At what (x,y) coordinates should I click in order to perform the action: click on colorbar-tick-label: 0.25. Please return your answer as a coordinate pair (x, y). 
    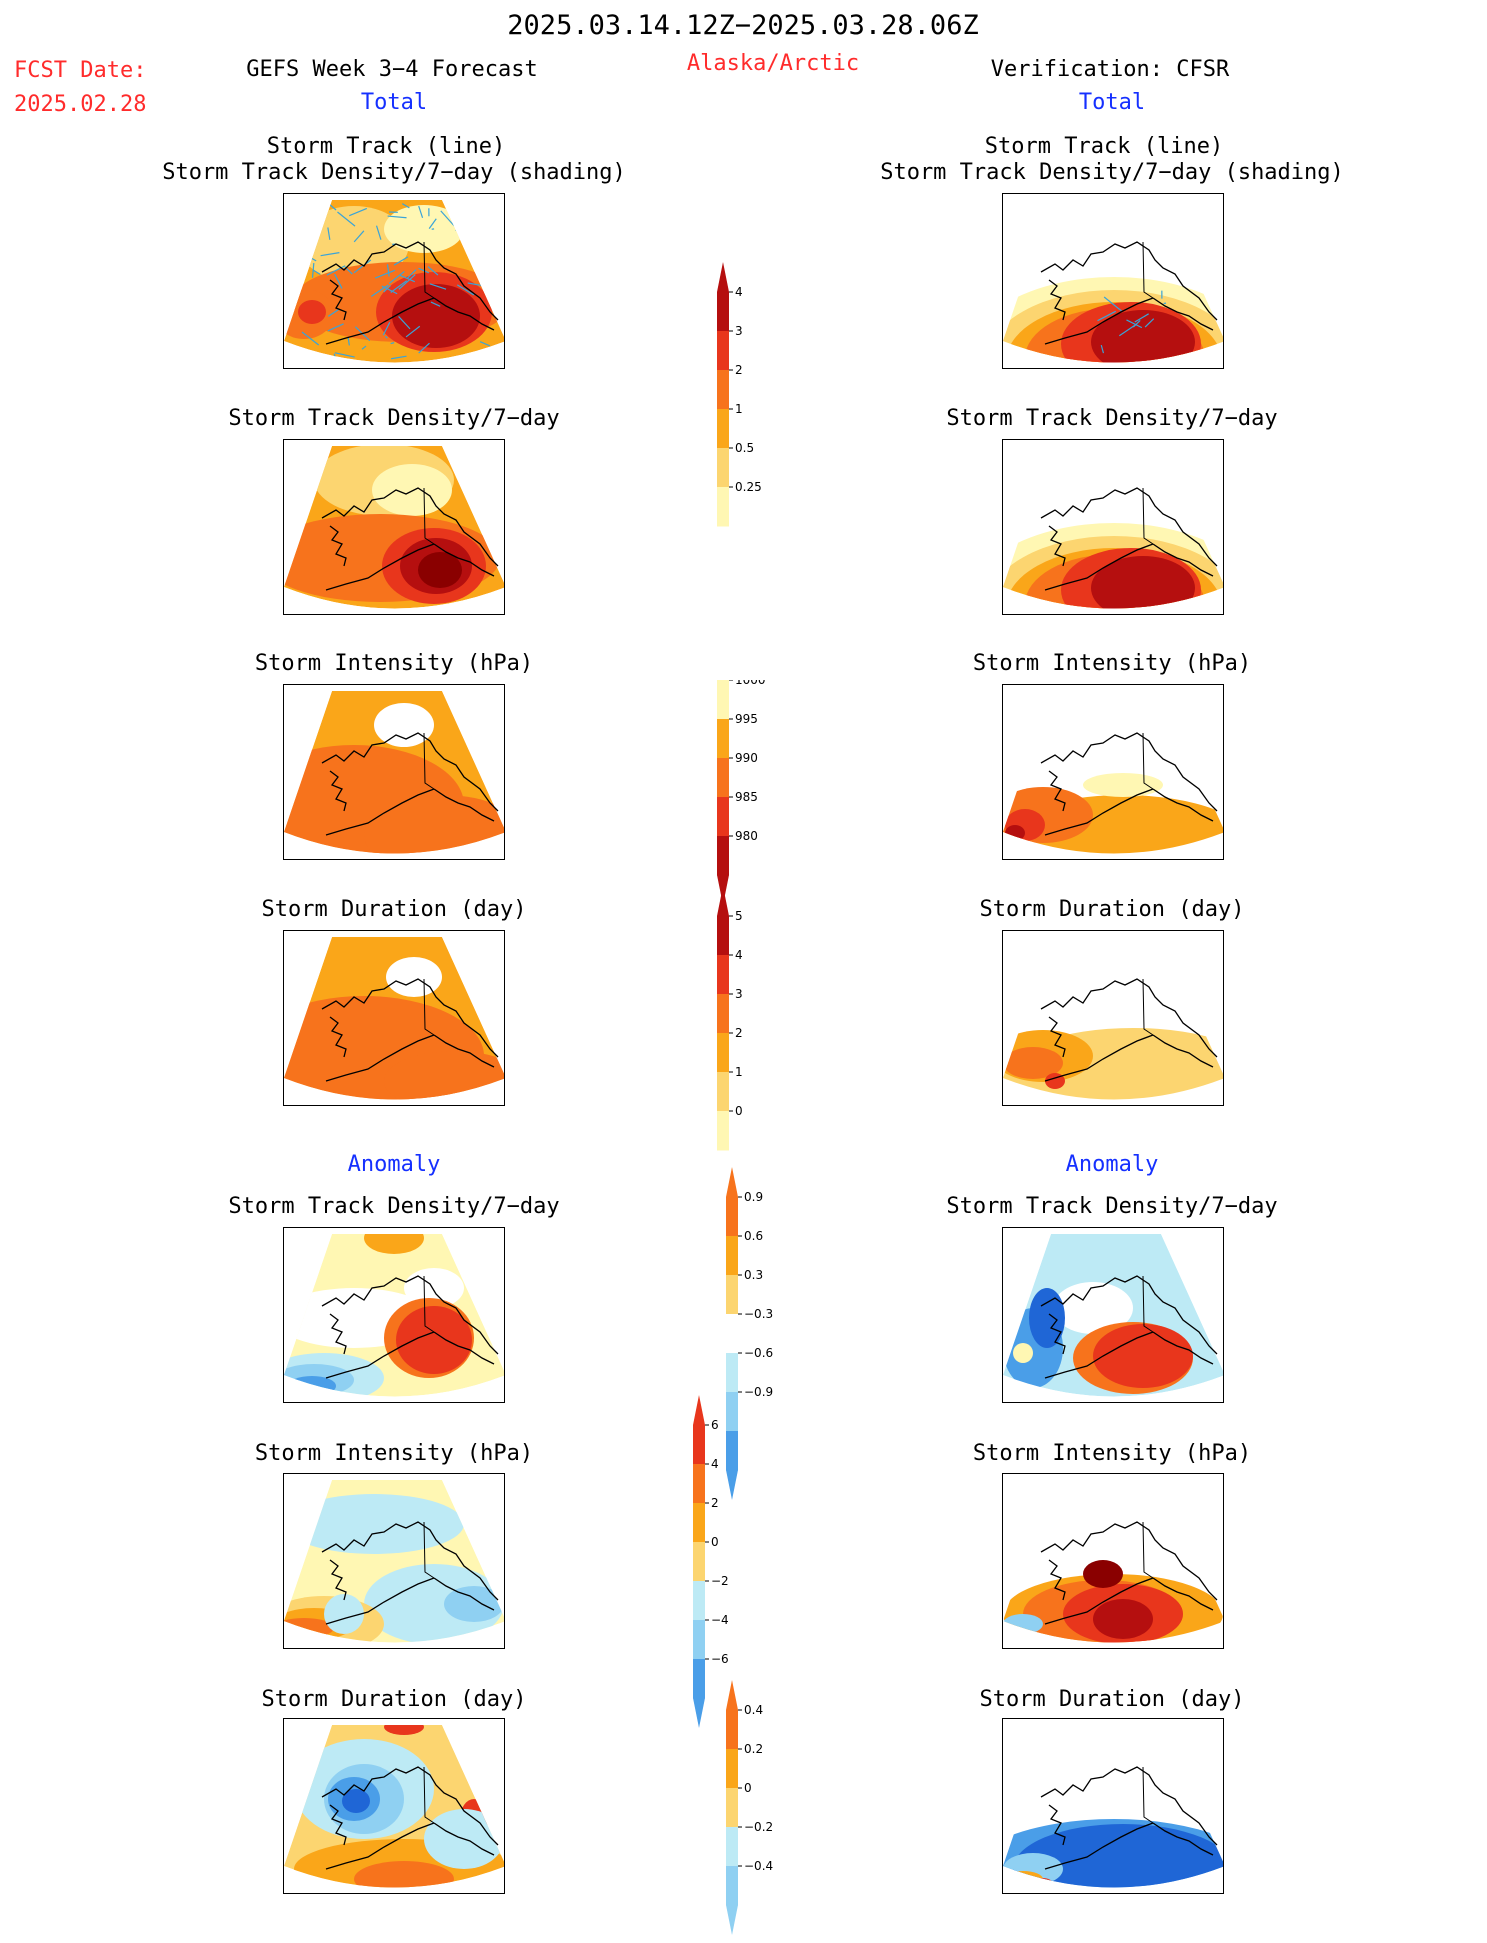
    Looking at the image, I should click on (748, 487).